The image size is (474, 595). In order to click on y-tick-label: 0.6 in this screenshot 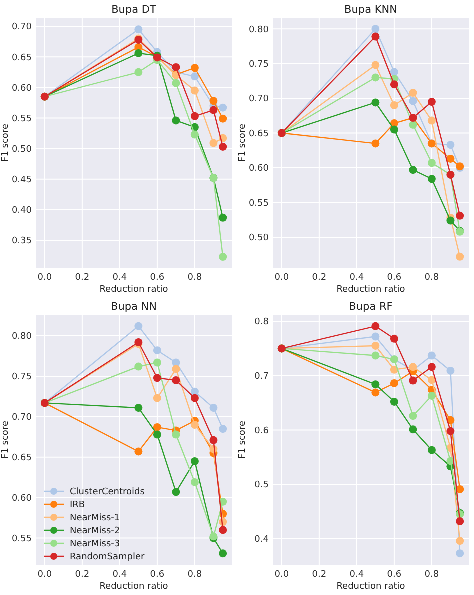, I will do `click(262, 431)`.